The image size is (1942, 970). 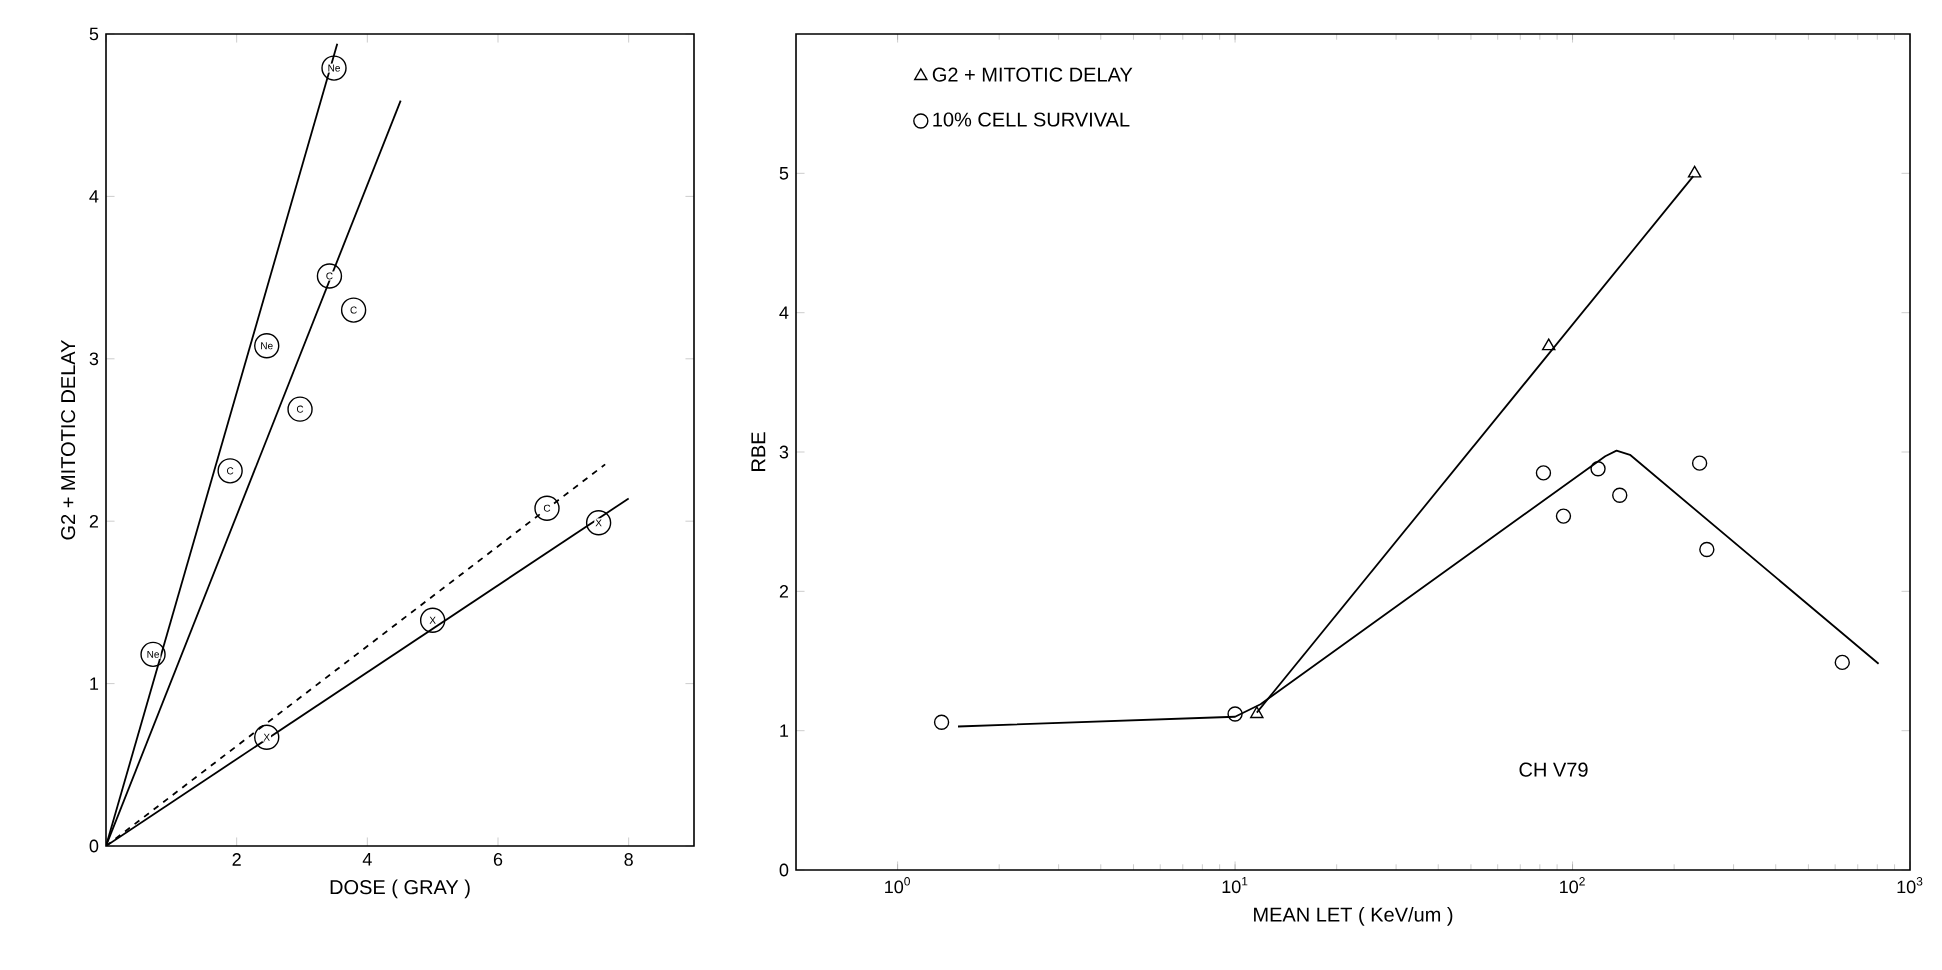 What do you see at coordinates (1031, 119) in the screenshot?
I see `legend-label: 10% CELL SURVIVAL` at bounding box center [1031, 119].